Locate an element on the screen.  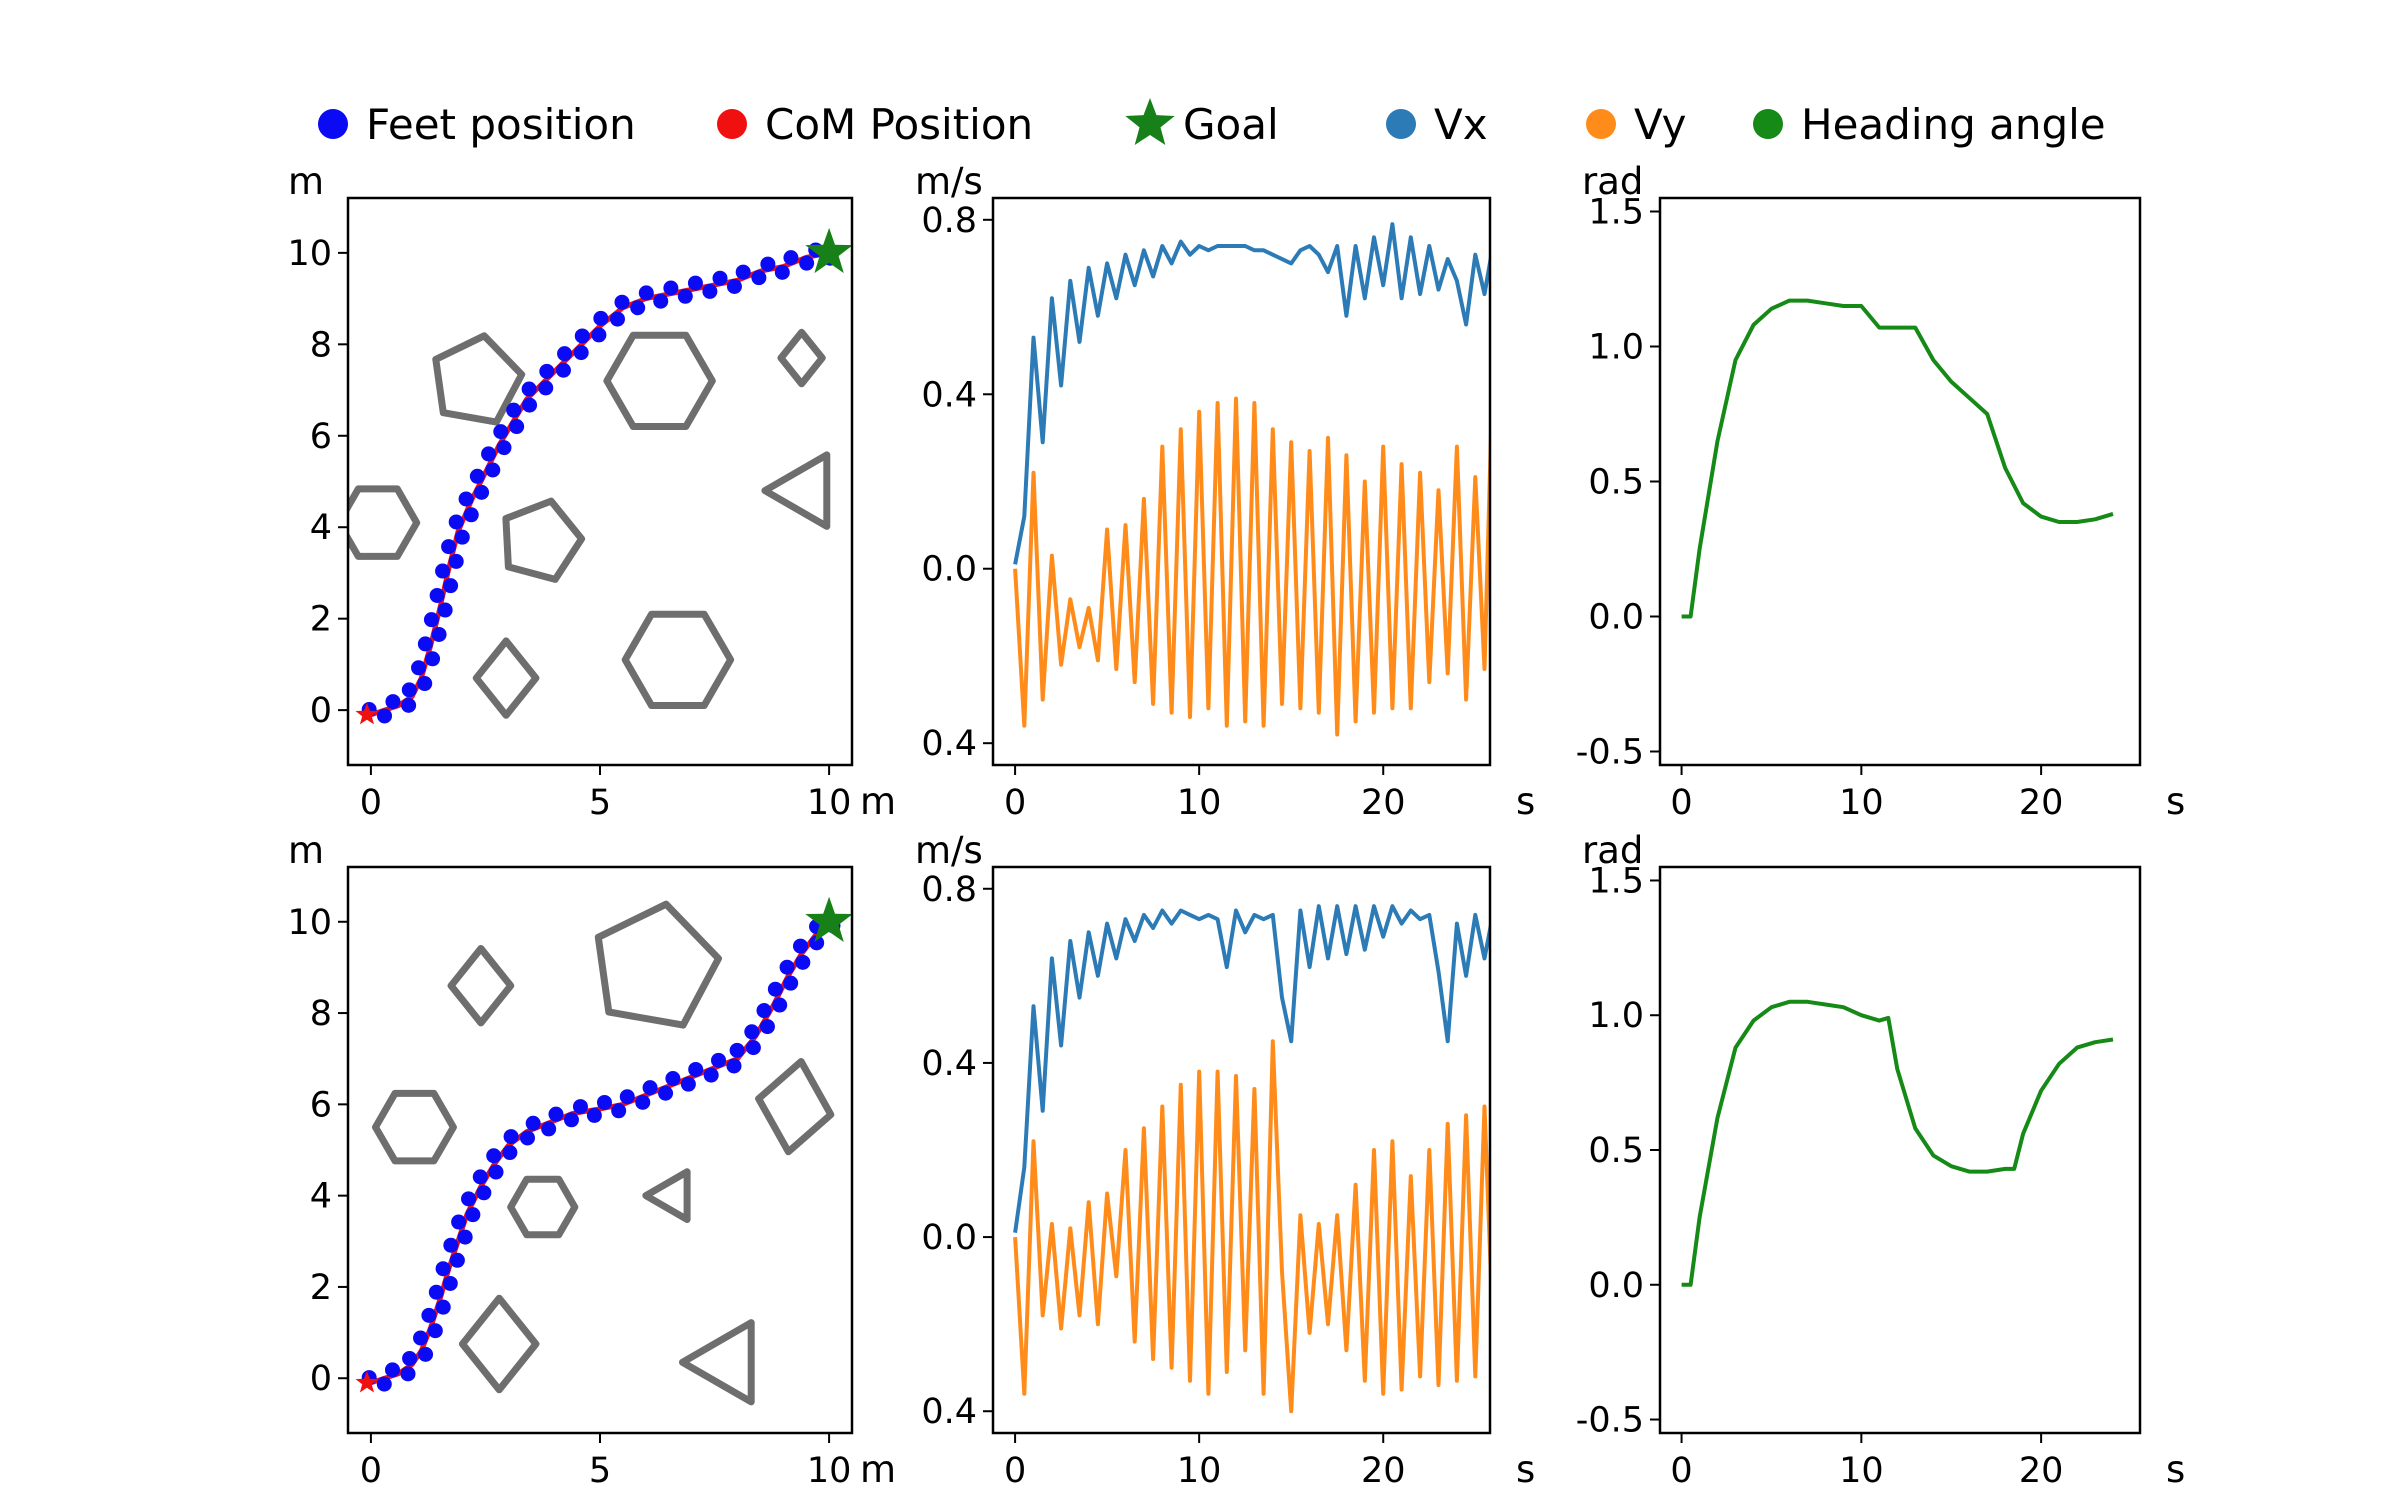
legend-label: Goal is located at coordinates (1231, 124).